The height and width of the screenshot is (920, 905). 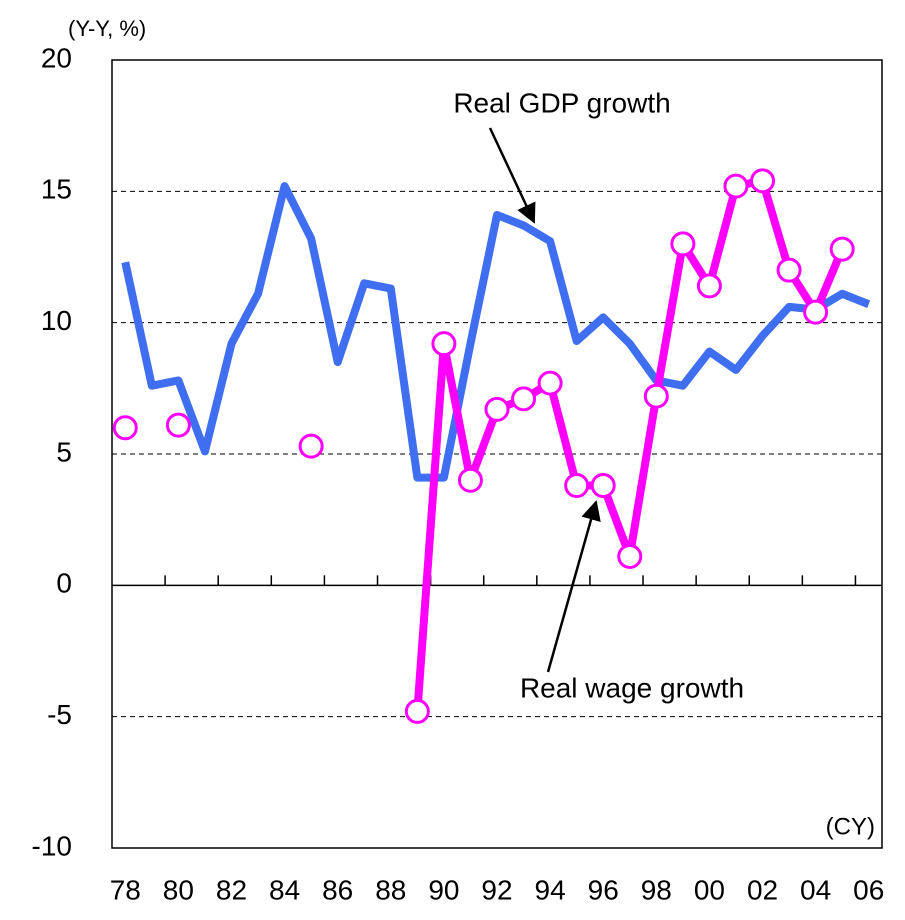 What do you see at coordinates (107, 28) in the screenshot?
I see `y-axis-label: (Y-Y, %)` at bounding box center [107, 28].